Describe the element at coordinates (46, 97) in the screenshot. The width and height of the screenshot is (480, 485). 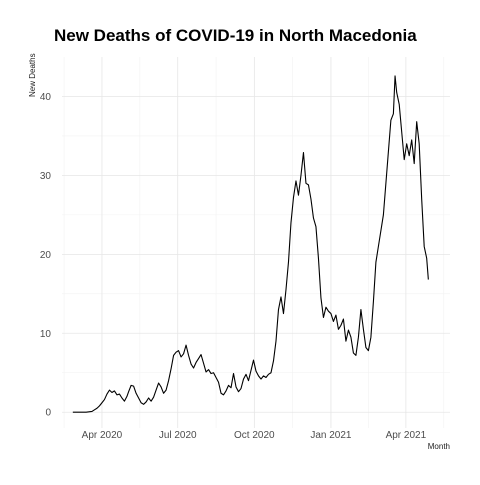
I see `y-tick-label: 40` at that location.